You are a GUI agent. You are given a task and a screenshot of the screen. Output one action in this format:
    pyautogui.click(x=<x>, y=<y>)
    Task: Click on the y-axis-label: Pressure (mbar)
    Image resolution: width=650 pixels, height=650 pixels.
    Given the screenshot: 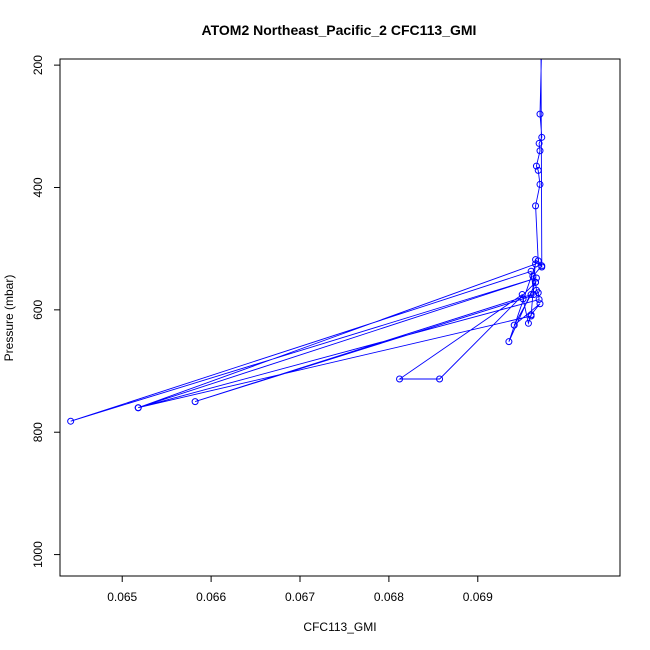 What is the action you would take?
    pyautogui.click(x=9, y=318)
    